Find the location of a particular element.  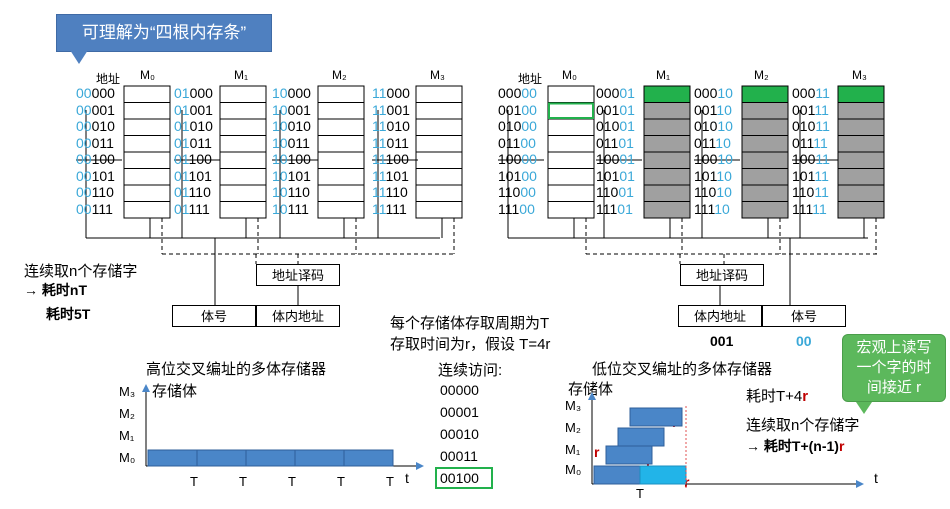

addr-header: 地址 is located at coordinates (108, 79).